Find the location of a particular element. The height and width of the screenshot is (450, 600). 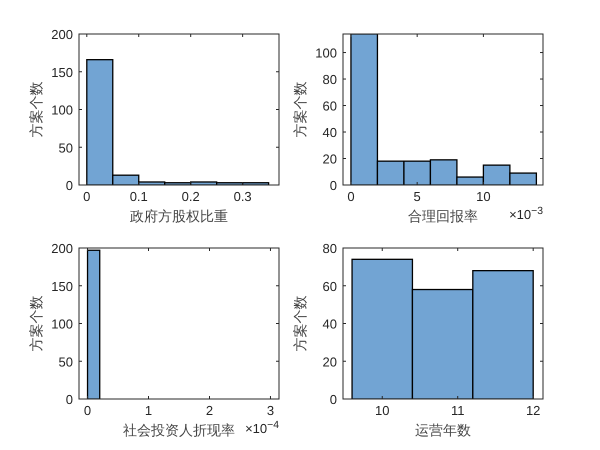

x-axis-title: 合理回报率 is located at coordinates (443, 217).